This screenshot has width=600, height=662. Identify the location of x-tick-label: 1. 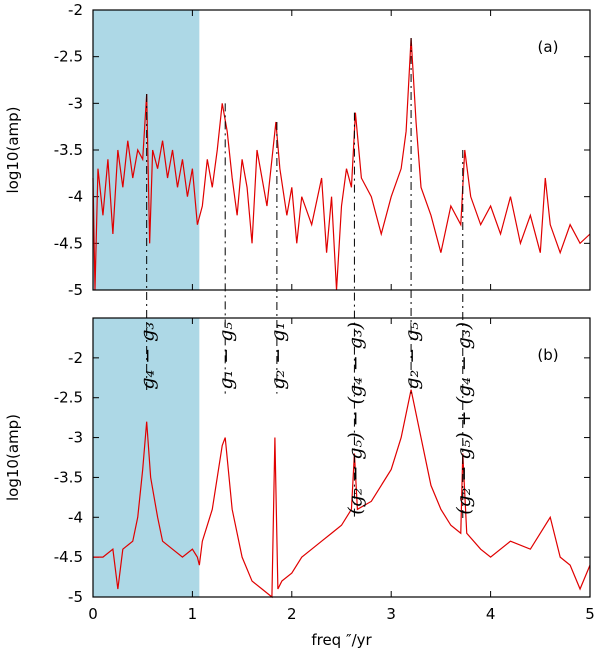
(193, 614).